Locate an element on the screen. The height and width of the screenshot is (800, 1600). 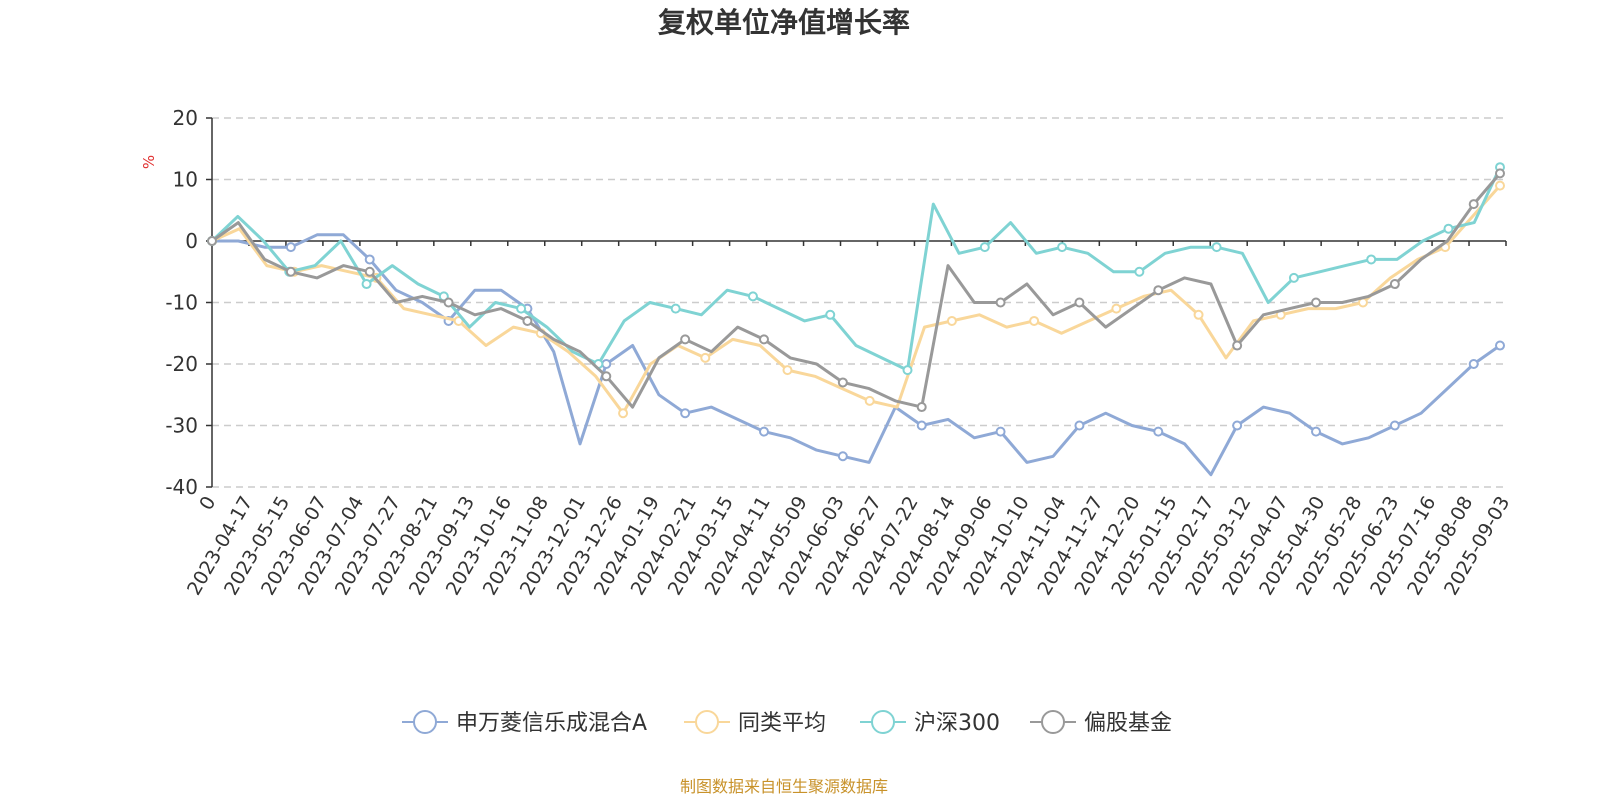
legend-item-2: 沪深300 is located at coordinates (930, 723).